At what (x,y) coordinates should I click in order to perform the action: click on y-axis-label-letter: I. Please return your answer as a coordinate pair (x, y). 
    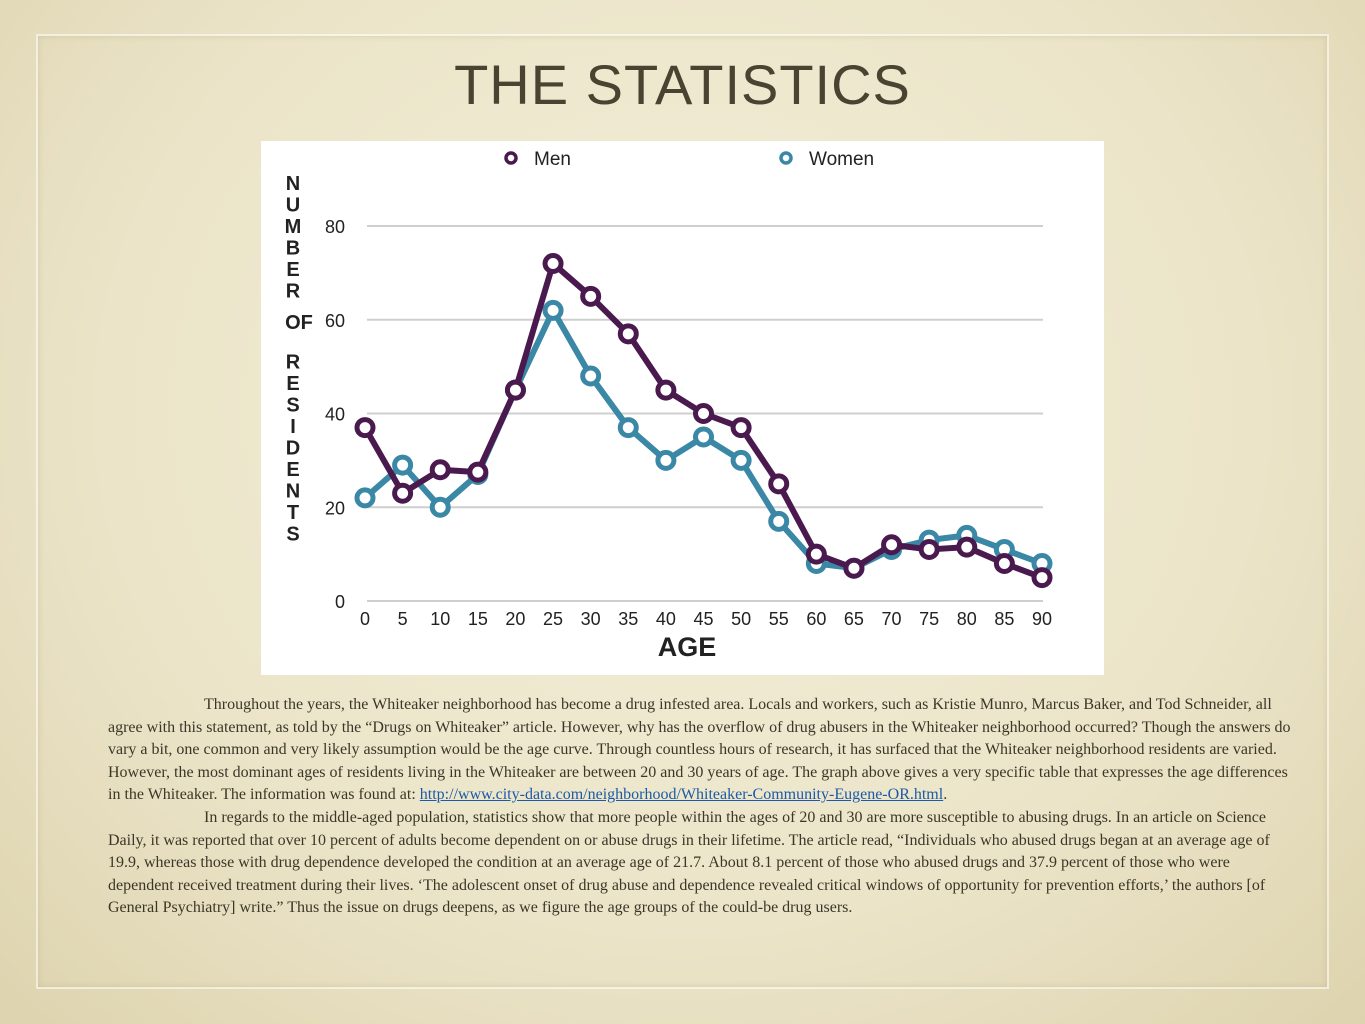
    Looking at the image, I should click on (293, 427).